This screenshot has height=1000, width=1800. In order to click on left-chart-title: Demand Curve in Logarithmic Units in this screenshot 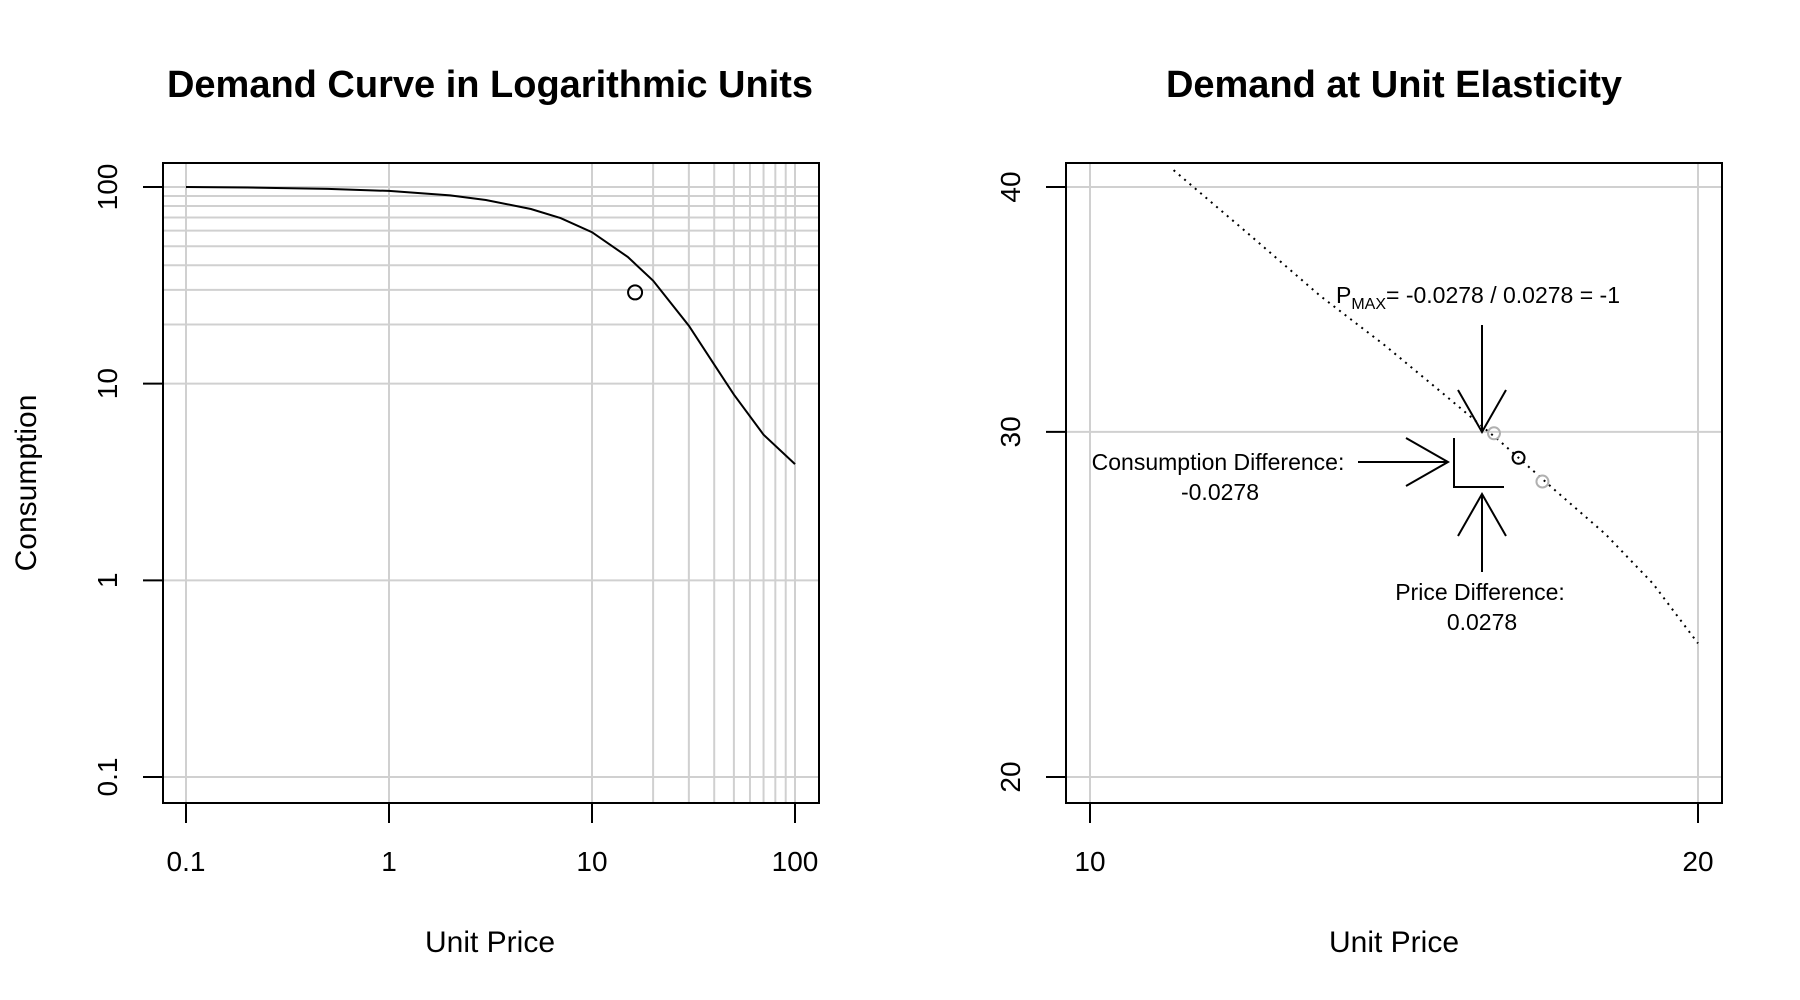, I will do `click(490, 85)`.